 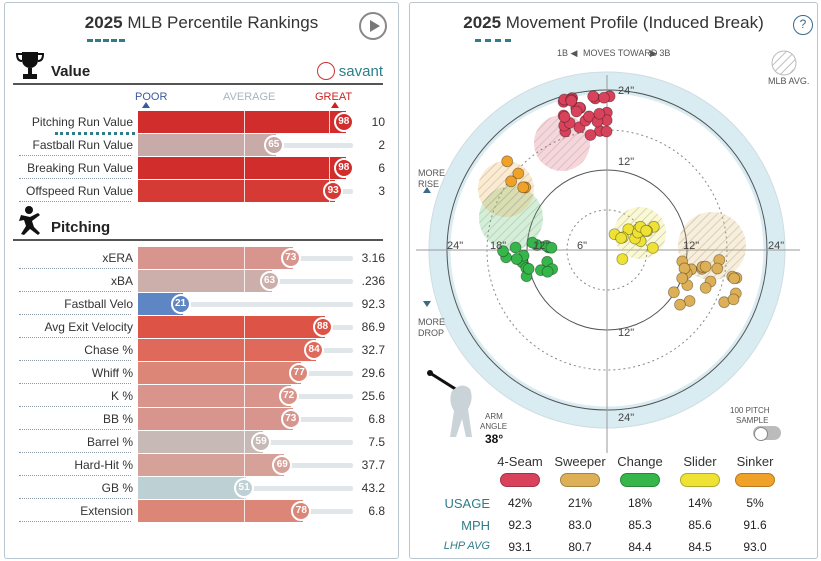 I want to click on pitching-row: Barrel % 59 7.5, so click(x=202, y=442).